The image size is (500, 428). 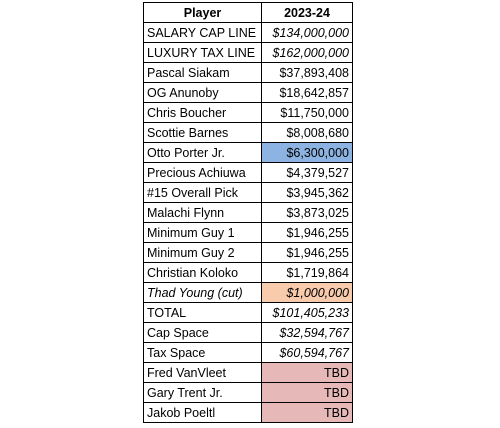 What do you see at coordinates (202, 232) in the screenshot?
I see `name-cell: Minimum Guy 1` at bounding box center [202, 232].